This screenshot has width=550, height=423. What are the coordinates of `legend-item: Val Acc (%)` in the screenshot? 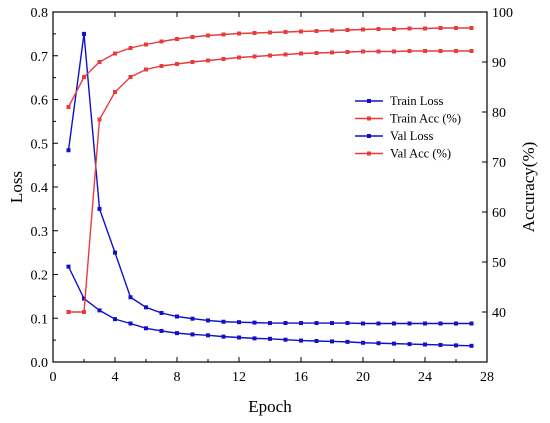 It's located at (403, 154).